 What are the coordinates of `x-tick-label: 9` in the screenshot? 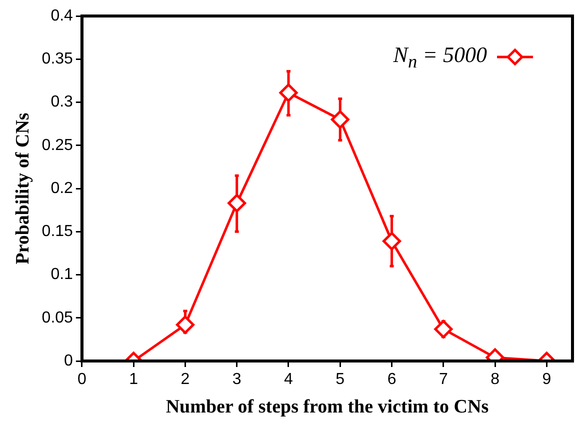 It's located at (547, 379).